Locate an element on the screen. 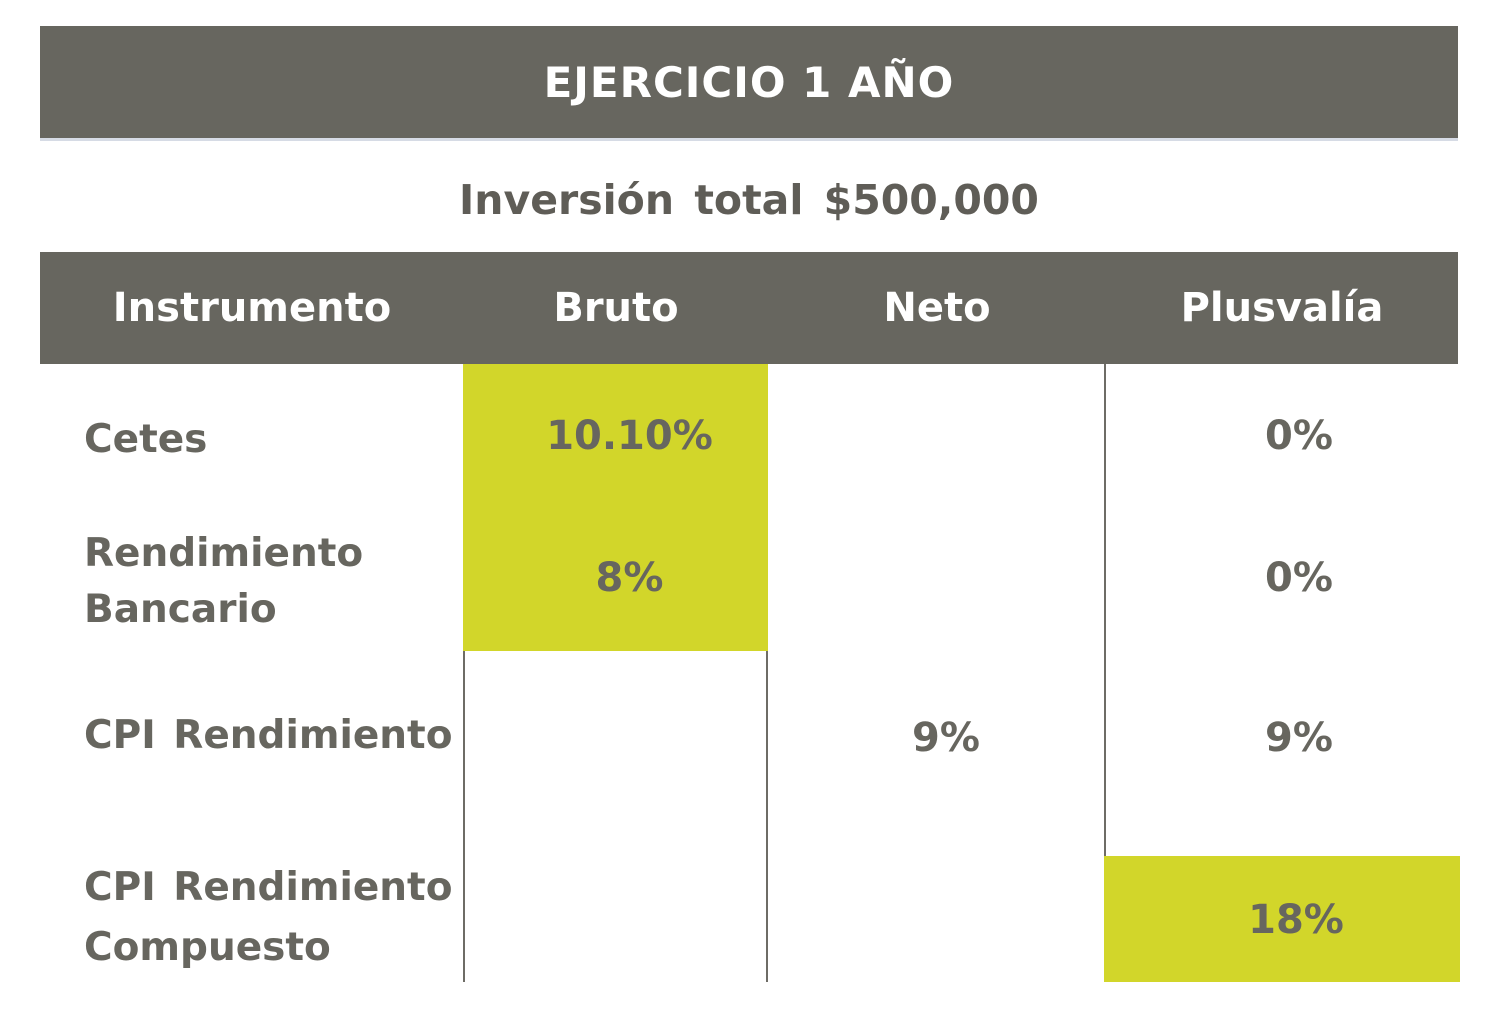  cell-neto: 9% is located at coordinates (946, 738).